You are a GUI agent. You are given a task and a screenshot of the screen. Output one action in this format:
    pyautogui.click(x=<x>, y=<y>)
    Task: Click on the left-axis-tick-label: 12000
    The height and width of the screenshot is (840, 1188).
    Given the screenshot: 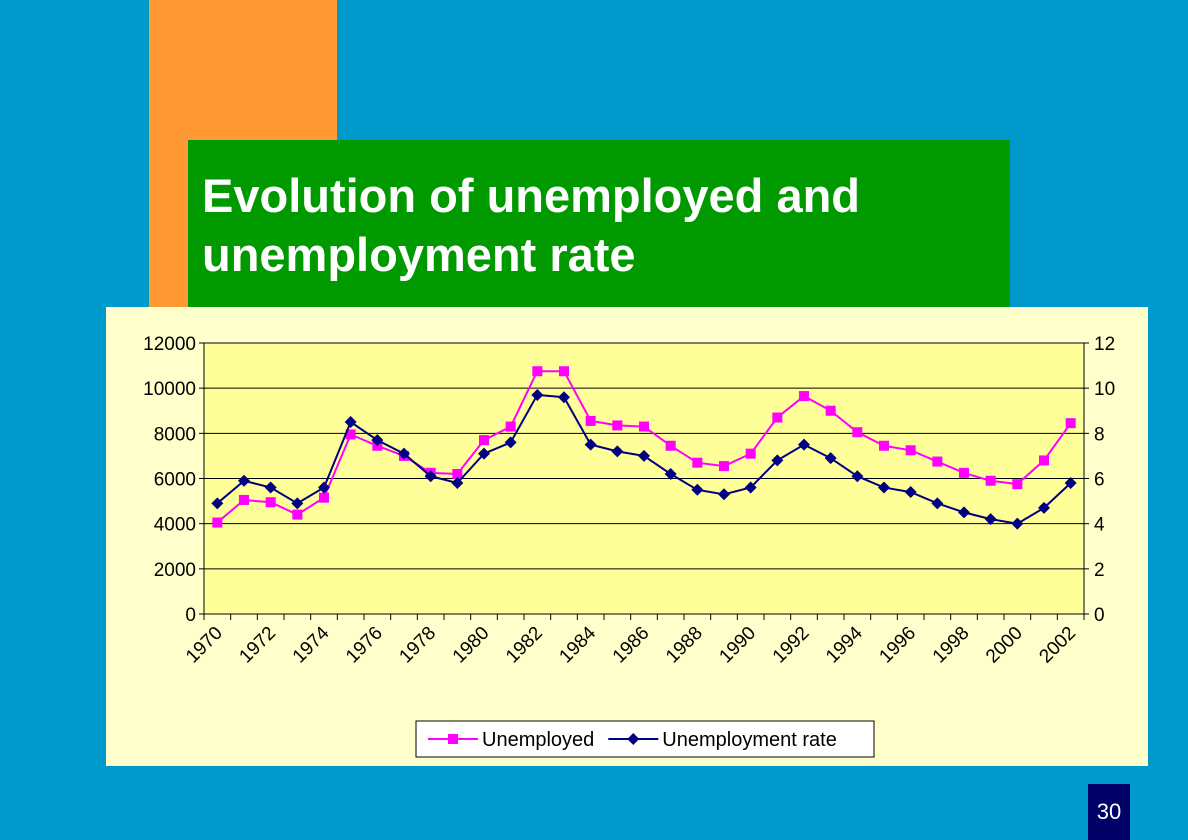 What is the action you would take?
    pyautogui.click(x=169, y=344)
    